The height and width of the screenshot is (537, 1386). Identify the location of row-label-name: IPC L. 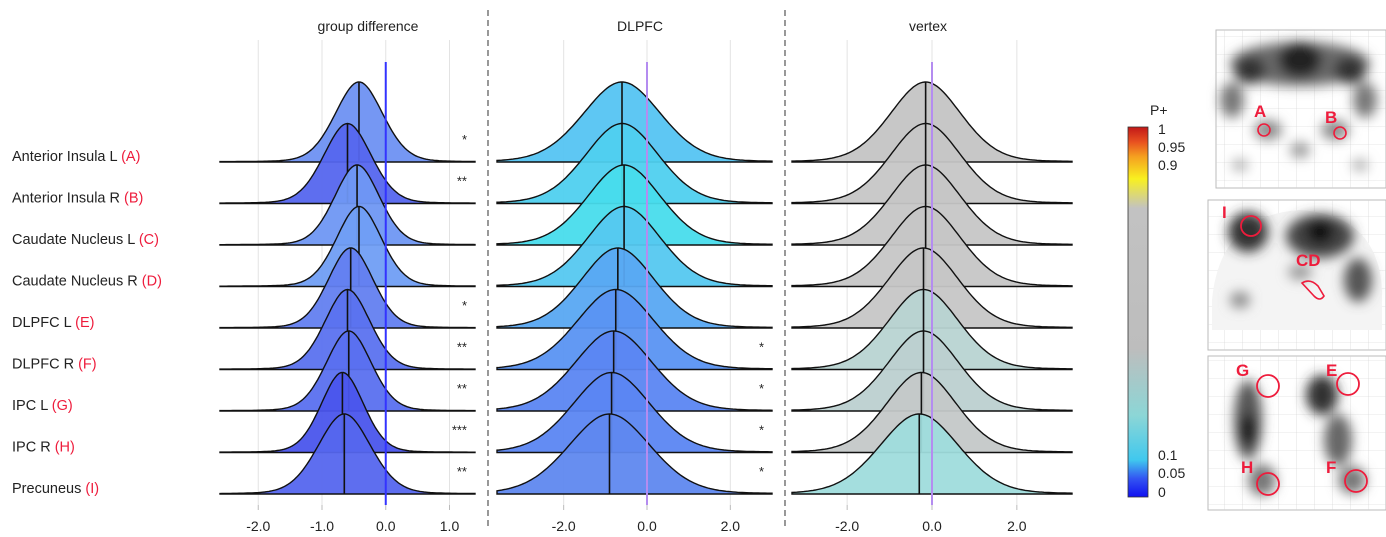
(32, 406).